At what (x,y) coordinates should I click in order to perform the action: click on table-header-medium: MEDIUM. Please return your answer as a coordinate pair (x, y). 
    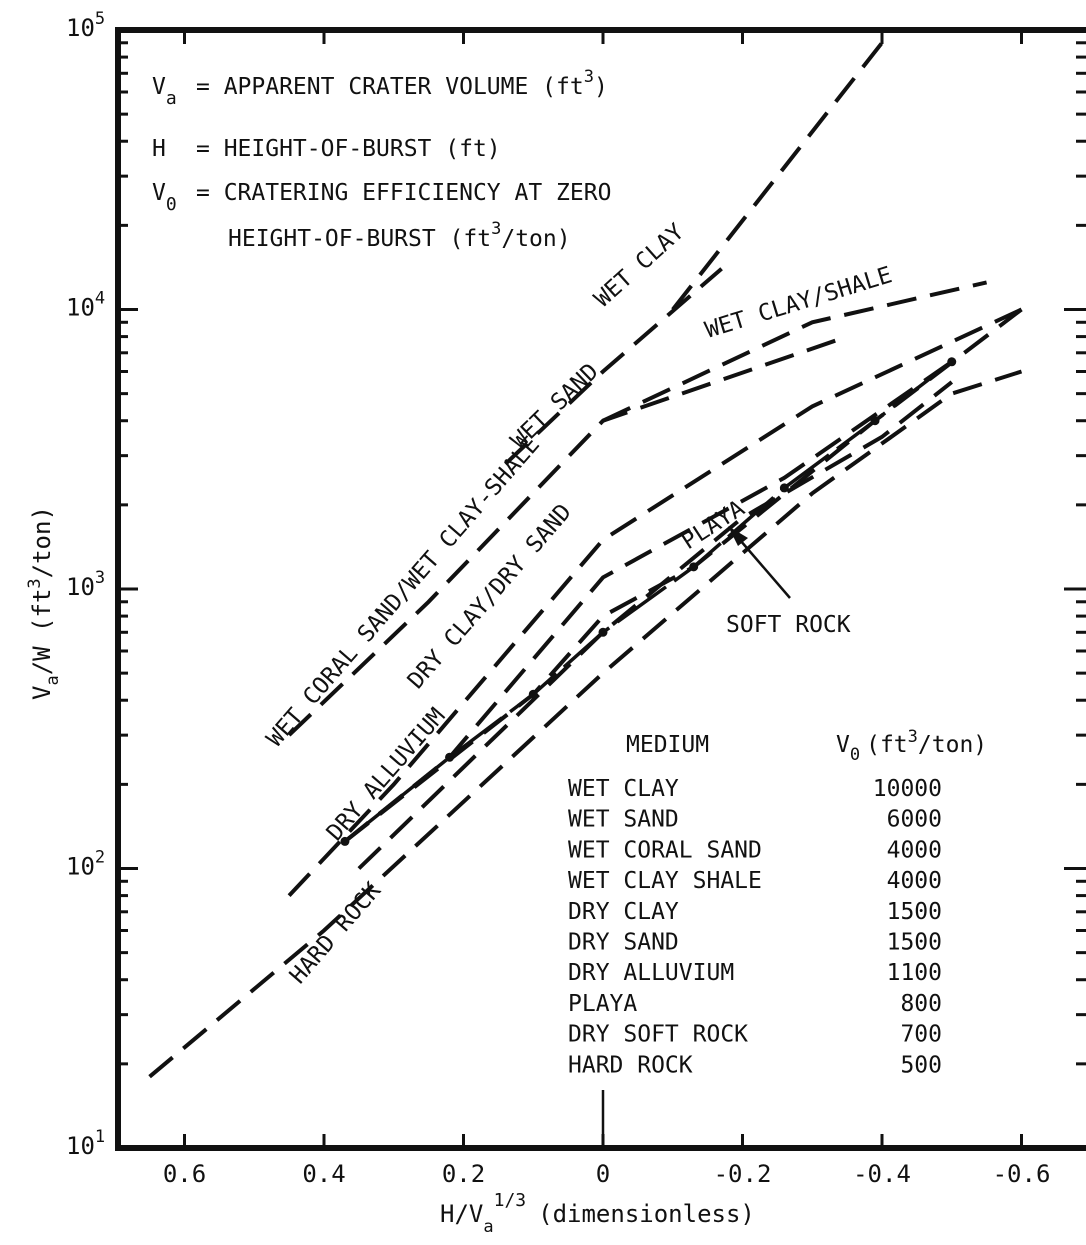
    Looking at the image, I should click on (667, 745).